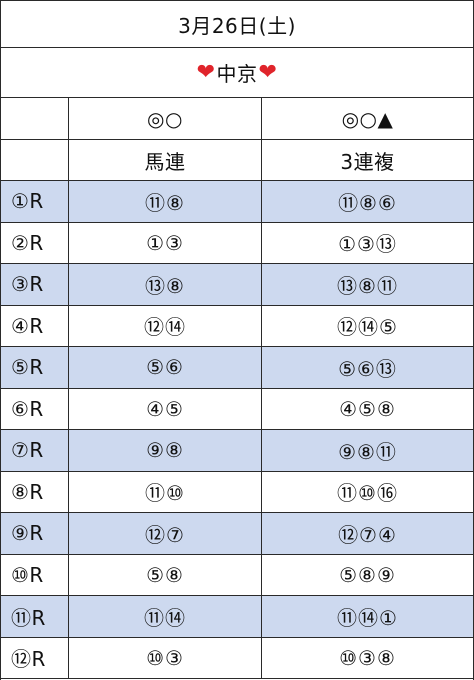 This screenshot has width=474, height=680. I want to click on race-row: ⑦R ⑨⑧ ⑨⑧⑪, so click(237, 451).